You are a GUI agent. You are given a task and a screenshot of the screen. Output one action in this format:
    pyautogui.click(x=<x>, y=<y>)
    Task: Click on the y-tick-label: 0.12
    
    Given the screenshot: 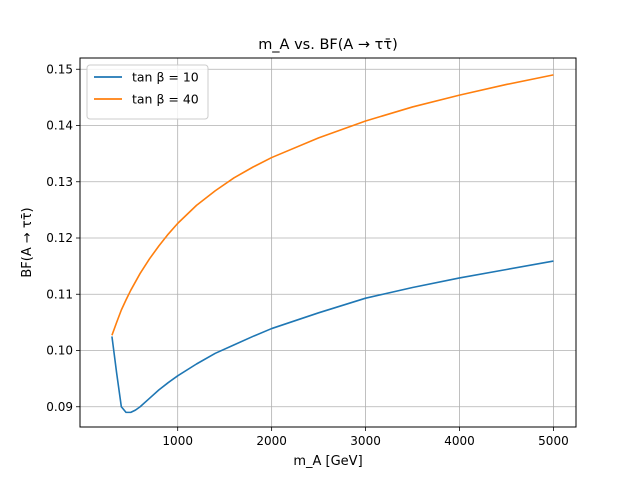 What is the action you would take?
    pyautogui.click(x=59, y=238)
    